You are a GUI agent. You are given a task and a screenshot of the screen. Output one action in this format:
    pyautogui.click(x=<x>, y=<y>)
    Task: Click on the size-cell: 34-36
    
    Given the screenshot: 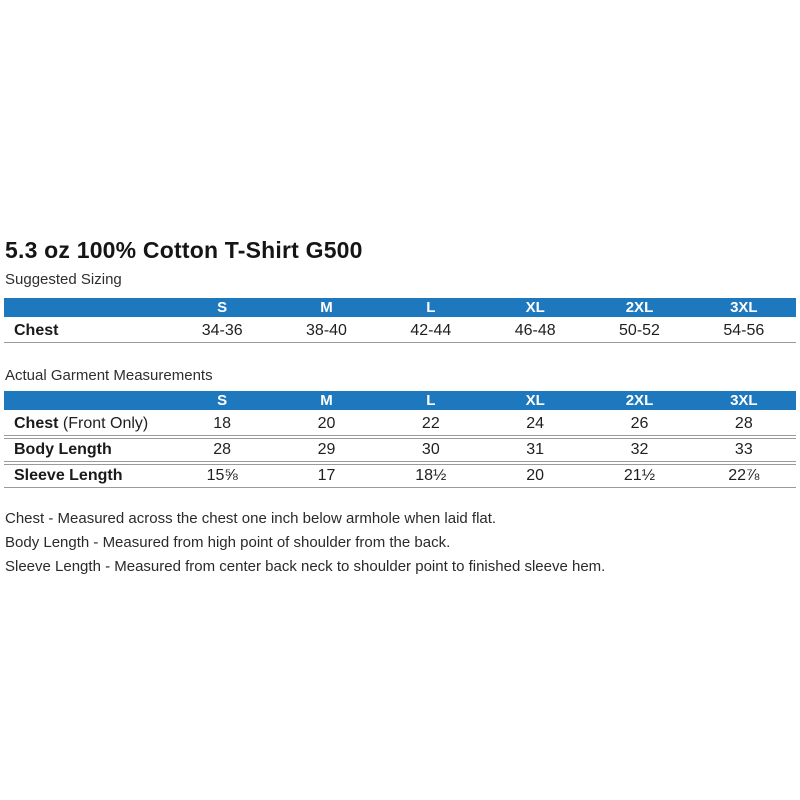 What is the action you would take?
    pyautogui.click(x=222, y=331)
    